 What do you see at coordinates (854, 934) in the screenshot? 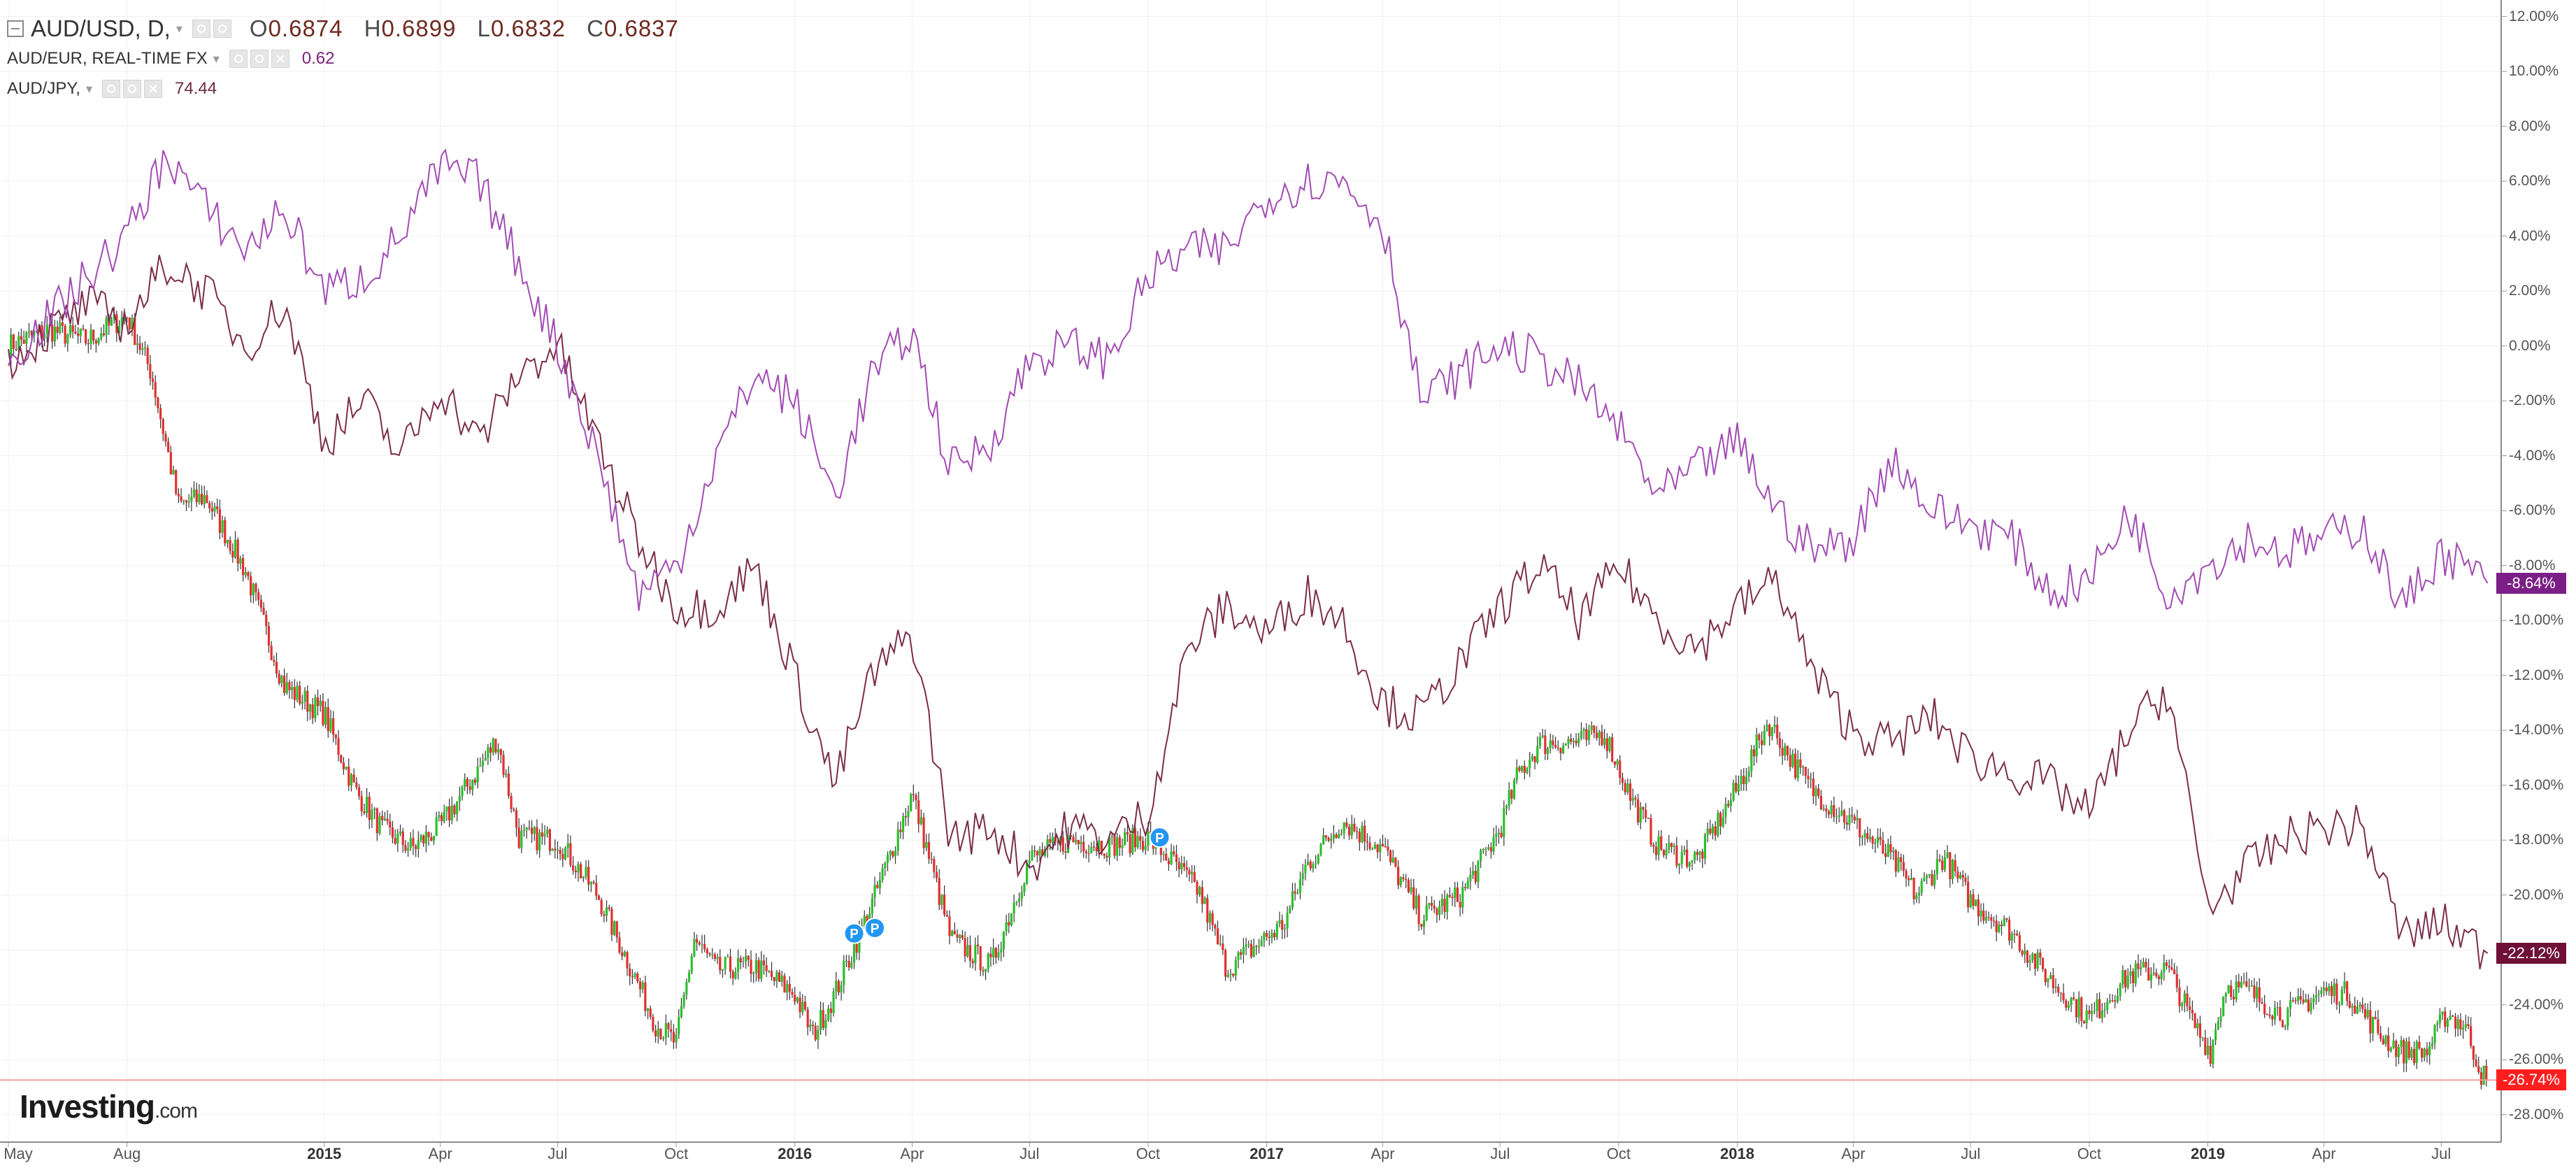
I see `event-marker-label: P` at bounding box center [854, 934].